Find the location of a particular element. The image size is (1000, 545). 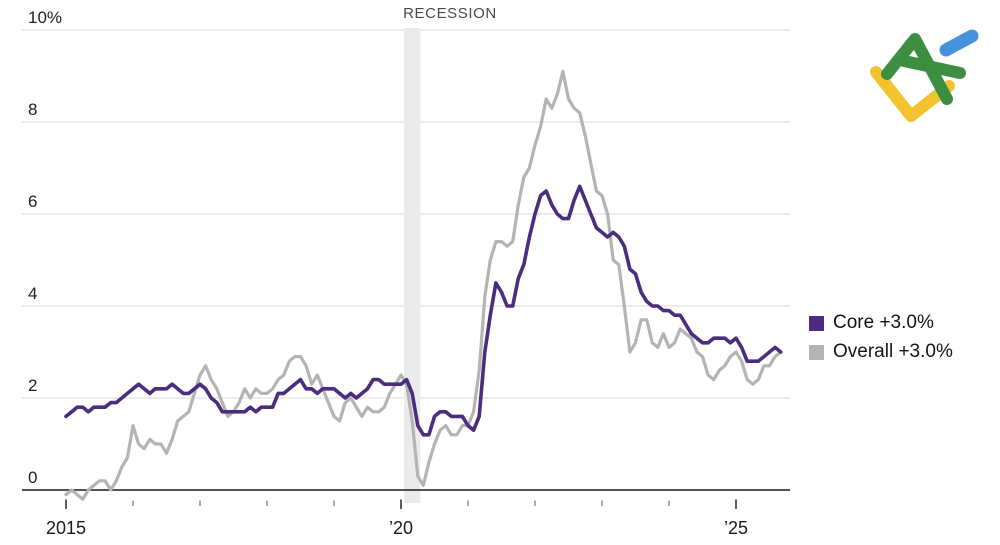

x-tick-label: ’25 is located at coordinates (736, 528).